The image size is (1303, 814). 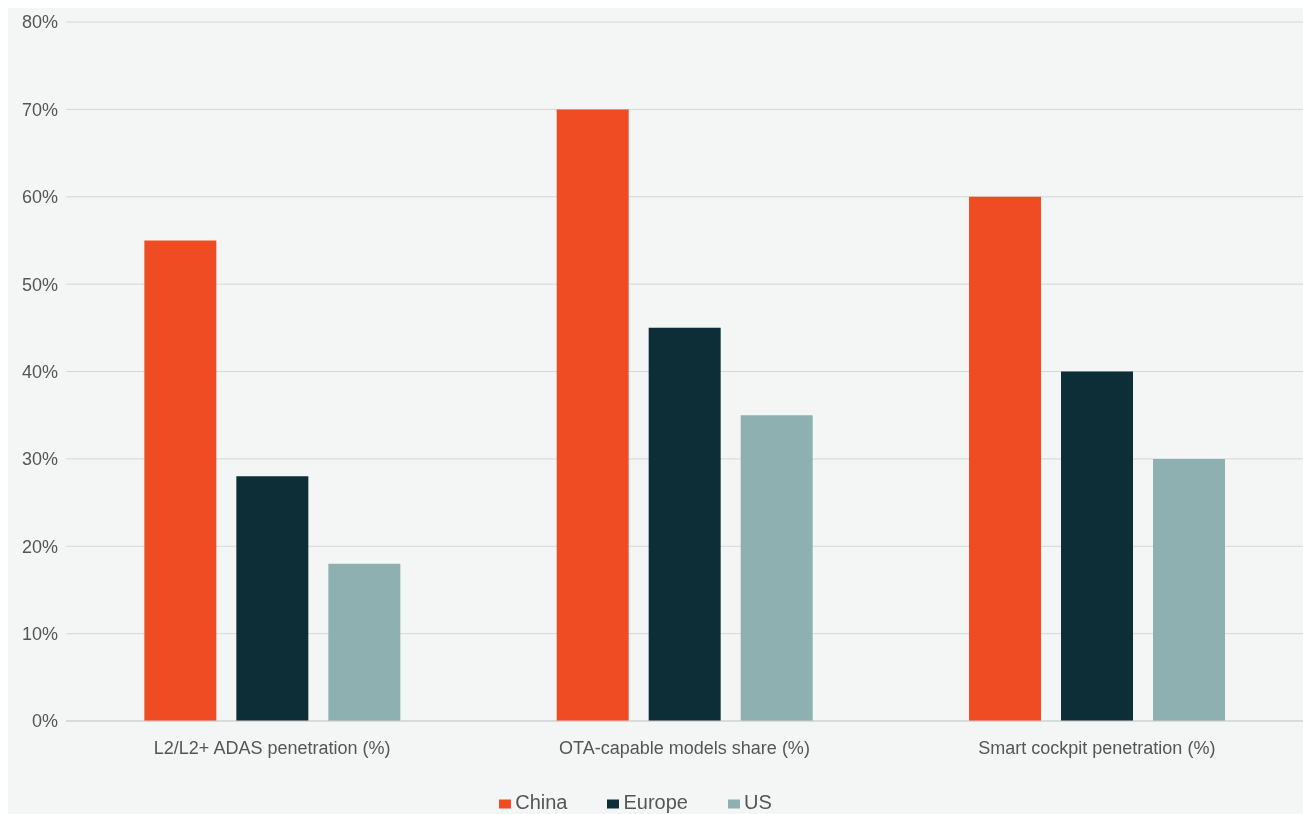 I want to click on legend-label: China, so click(x=541, y=802).